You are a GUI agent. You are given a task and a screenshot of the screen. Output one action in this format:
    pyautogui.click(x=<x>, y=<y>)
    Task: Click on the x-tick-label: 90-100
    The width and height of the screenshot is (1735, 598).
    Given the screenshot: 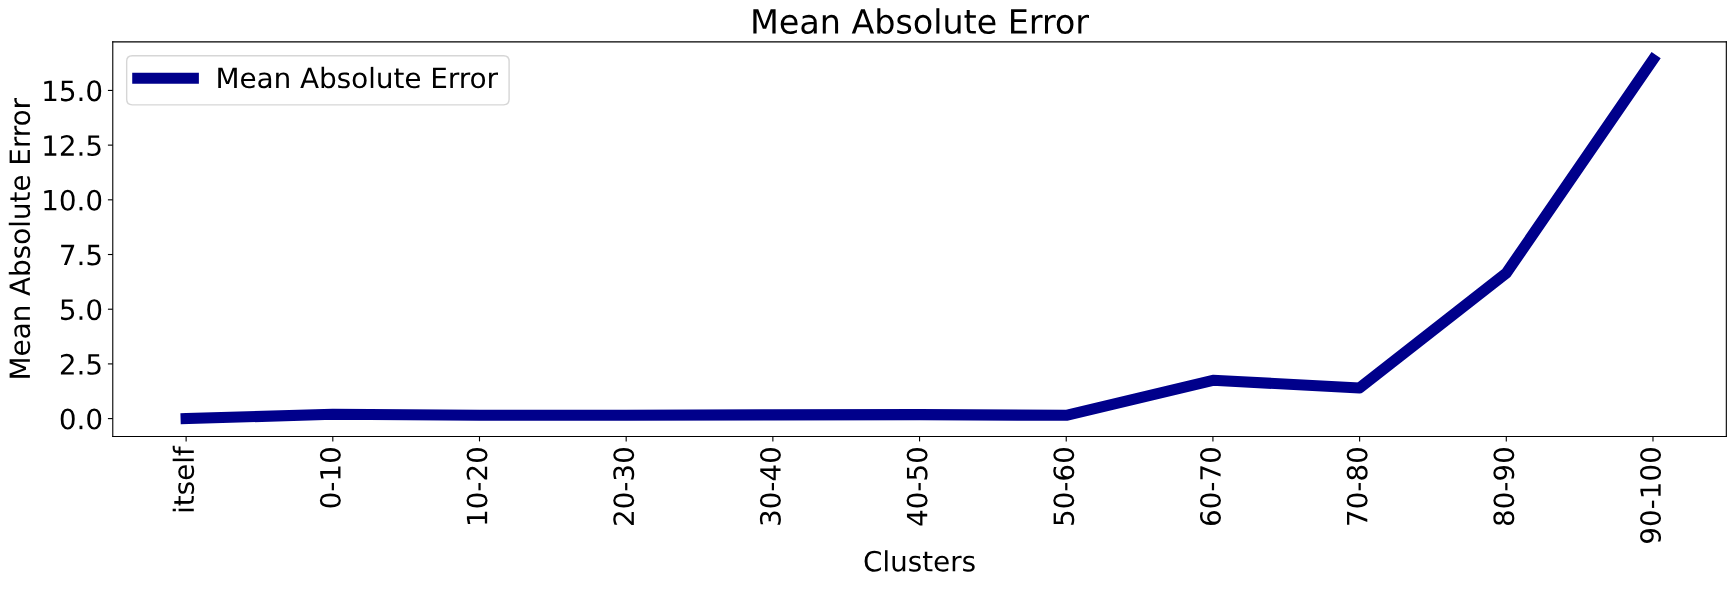 What is the action you would take?
    pyautogui.click(x=1651, y=495)
    